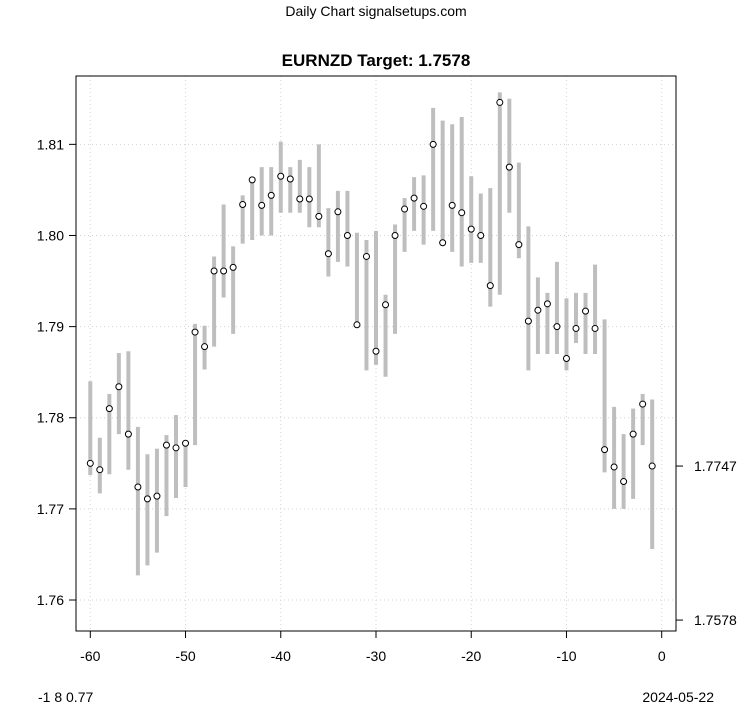 This screenshot has width=753, height=708. What do you see at coordinates (50, 418) in the screenshot?
I see `y-tick-label: 1.78` at bounding box center [50, 418].